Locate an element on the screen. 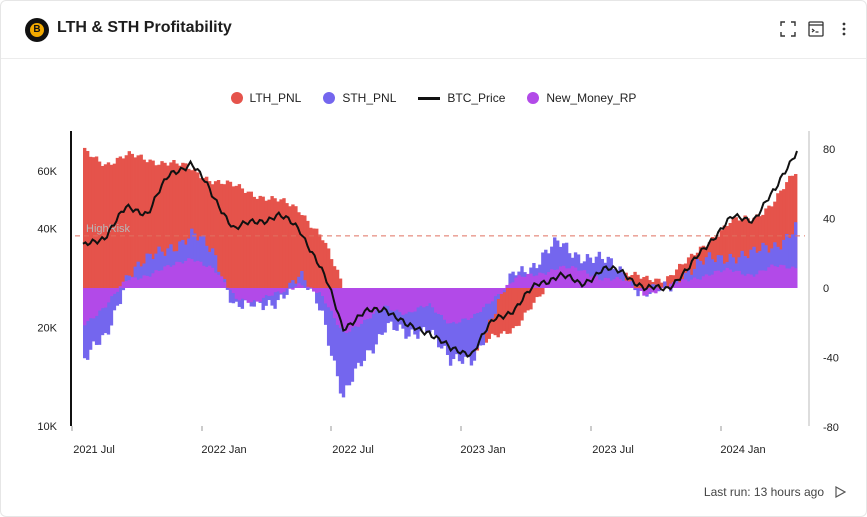  more-options-icon is located at coordinates (844, 29).